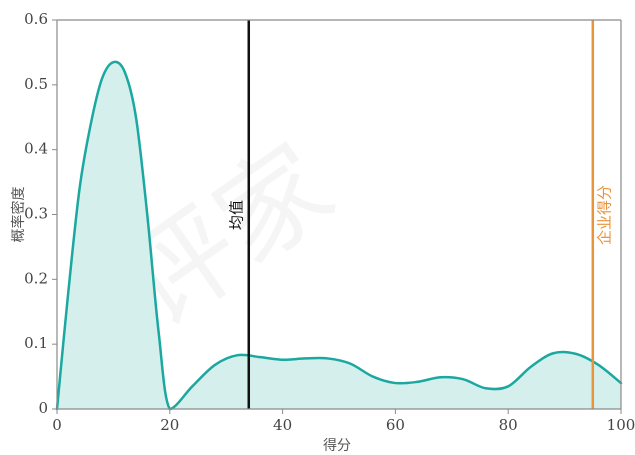 The height and width of the screenshot is (455, 635). Describe the element at coordinates (18, 215) in the screenshot. I see `y-axis-title: 概率密度` at that location.